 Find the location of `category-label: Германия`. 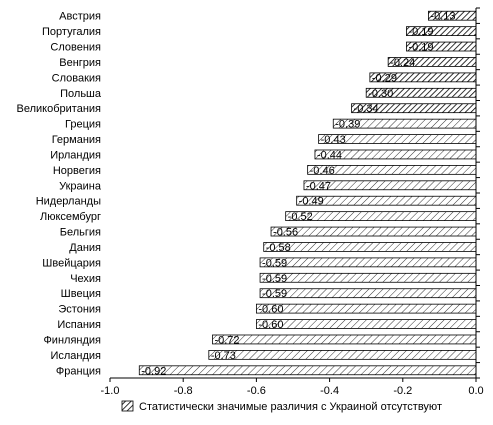

category-label: Германия is located at coordinates (76, 140).